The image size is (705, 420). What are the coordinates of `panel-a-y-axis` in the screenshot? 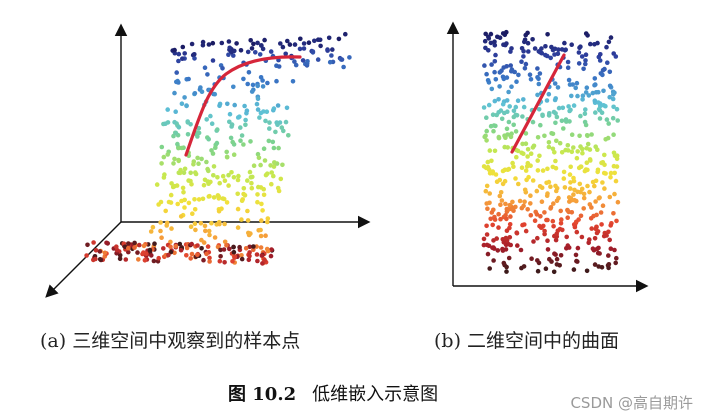 It's located at (83, 259).